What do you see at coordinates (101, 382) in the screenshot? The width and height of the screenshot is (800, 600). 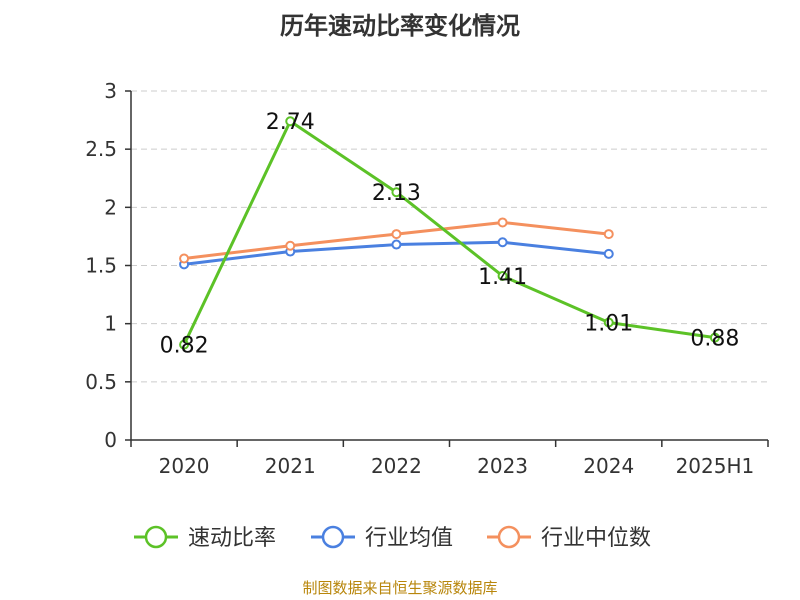 I see `y-tick-label: 0.5` at bounding box center [101, 382].